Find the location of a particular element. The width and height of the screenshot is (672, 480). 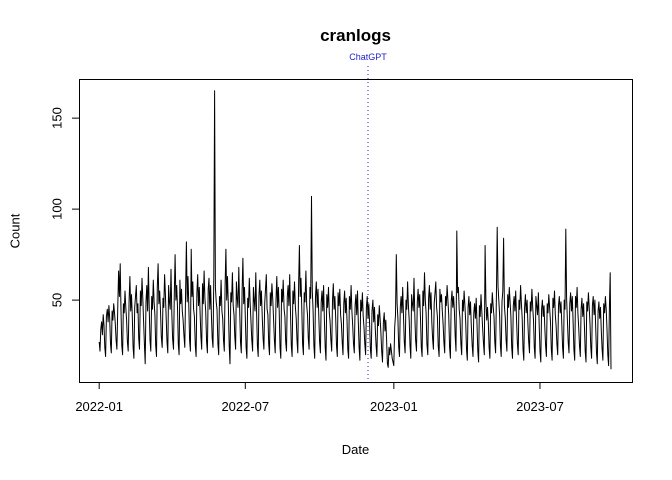

x-tick-marks is located at coordinates (319, 385).